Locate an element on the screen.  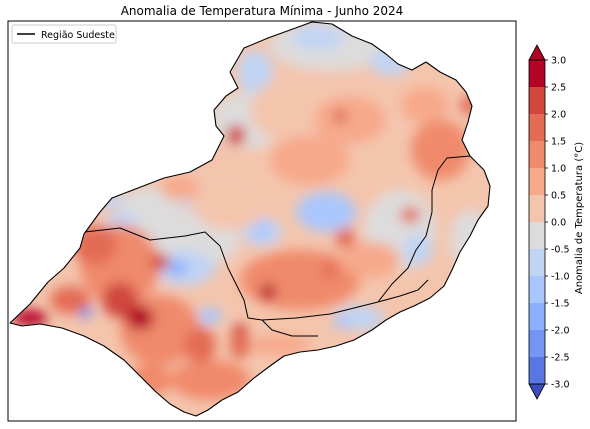
legend-label: Região Sudeste is located at coordinates (78, 35).